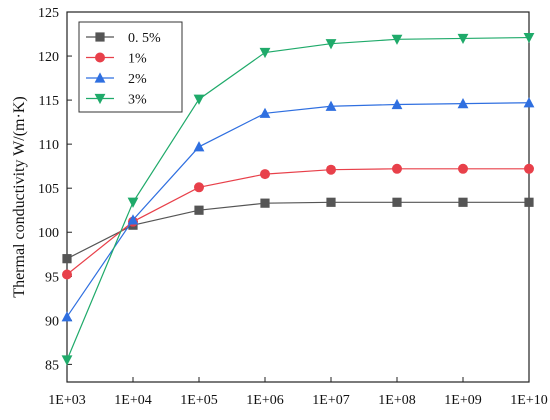 This screenshot has width=550, height=420. Describe the element at coordinates (144, 38) in the screenshot. I see `legend-label: 0. 5%` at that location.